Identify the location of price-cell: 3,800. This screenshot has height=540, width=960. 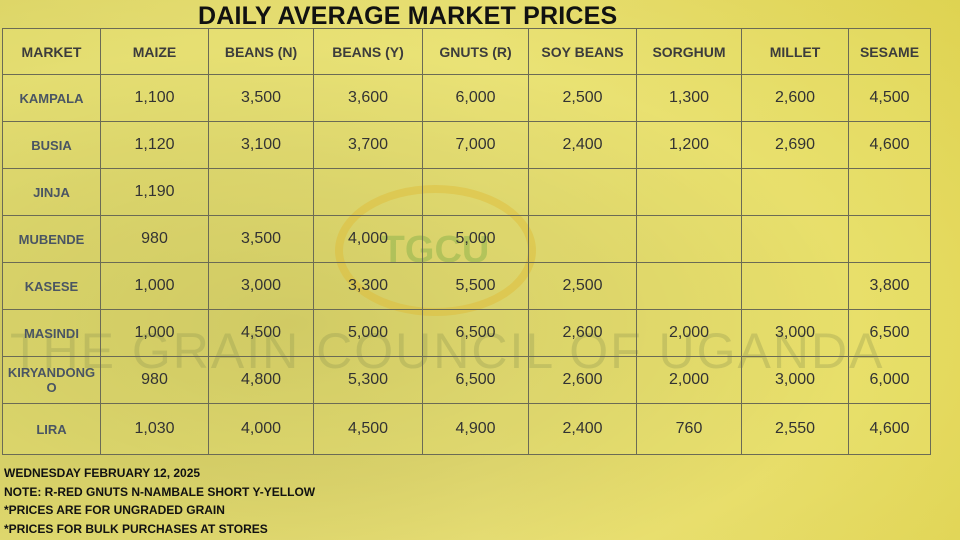
(889, 286).